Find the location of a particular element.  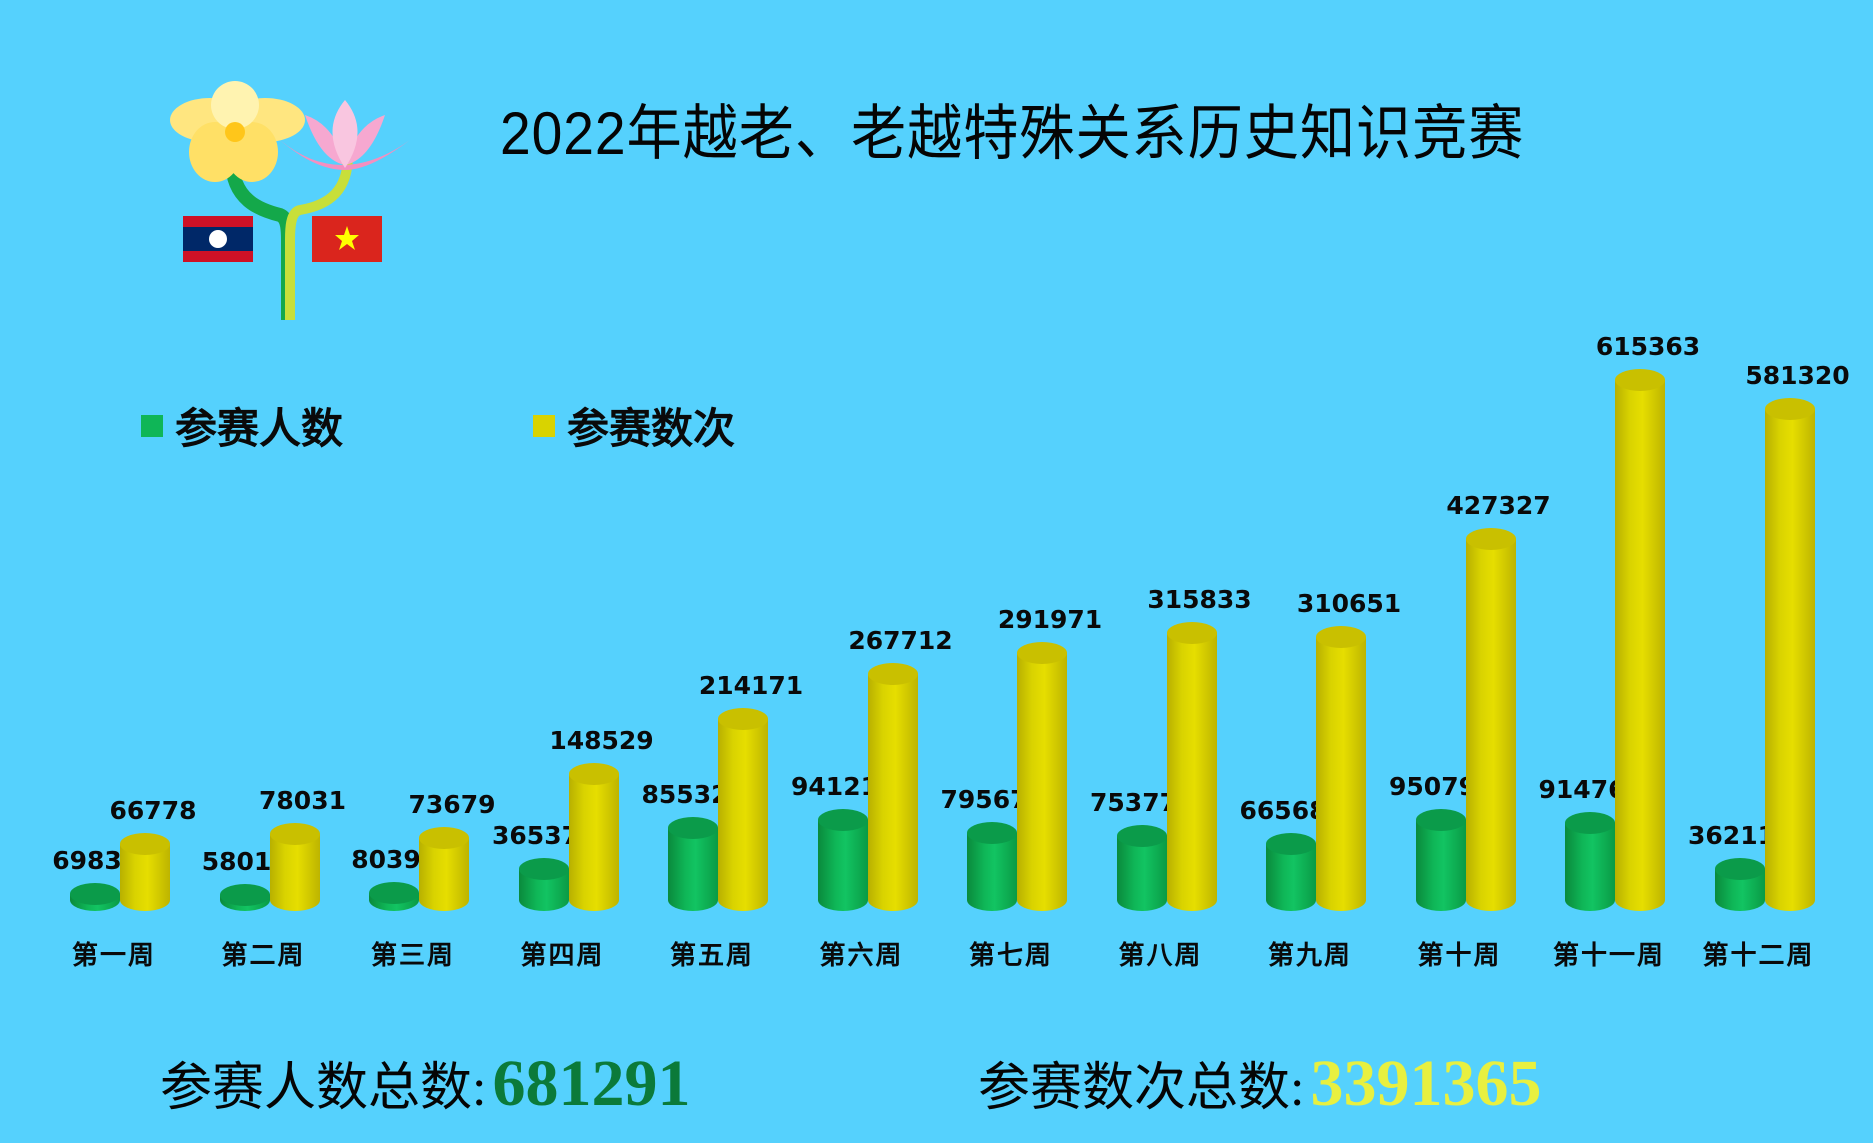

legend-item-entries: 参赛数次 is located at coordinates (634, 425).